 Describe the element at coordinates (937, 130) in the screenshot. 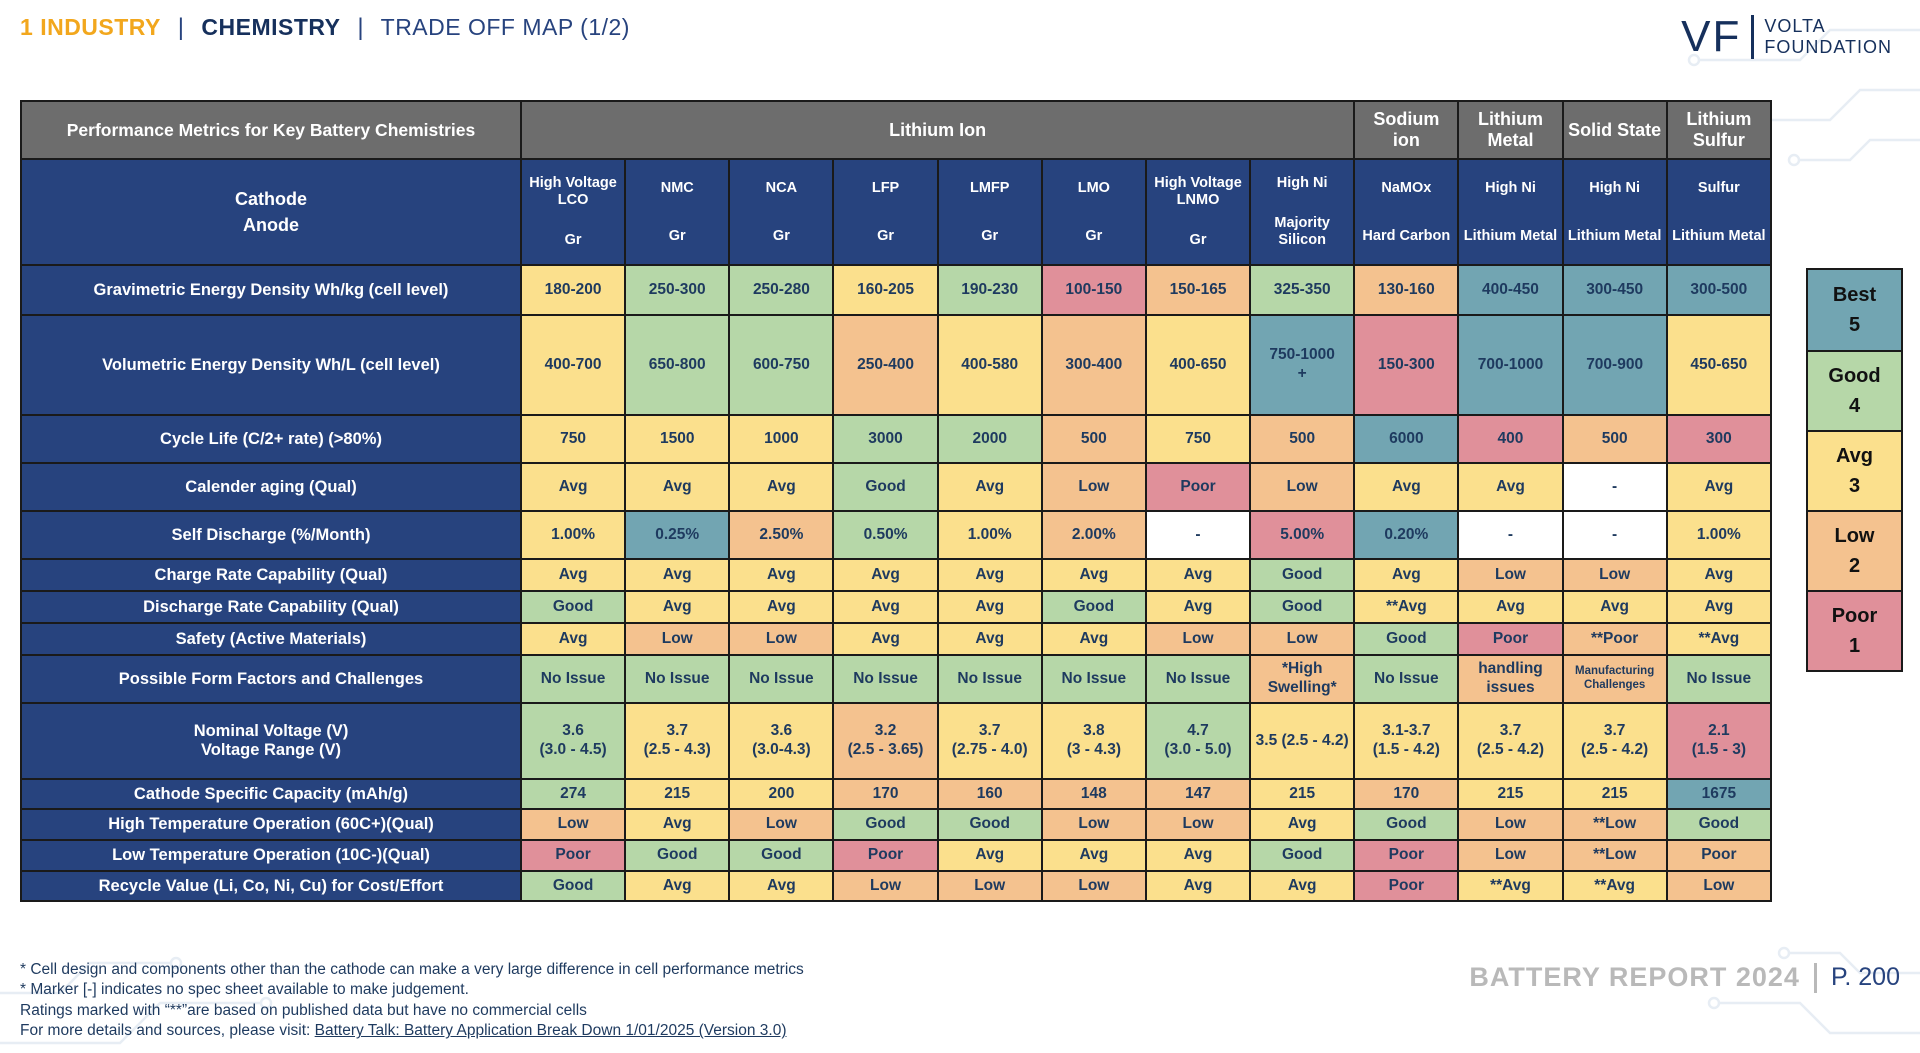

I see `chemistry-group-header: Lithium Ion` at that location.